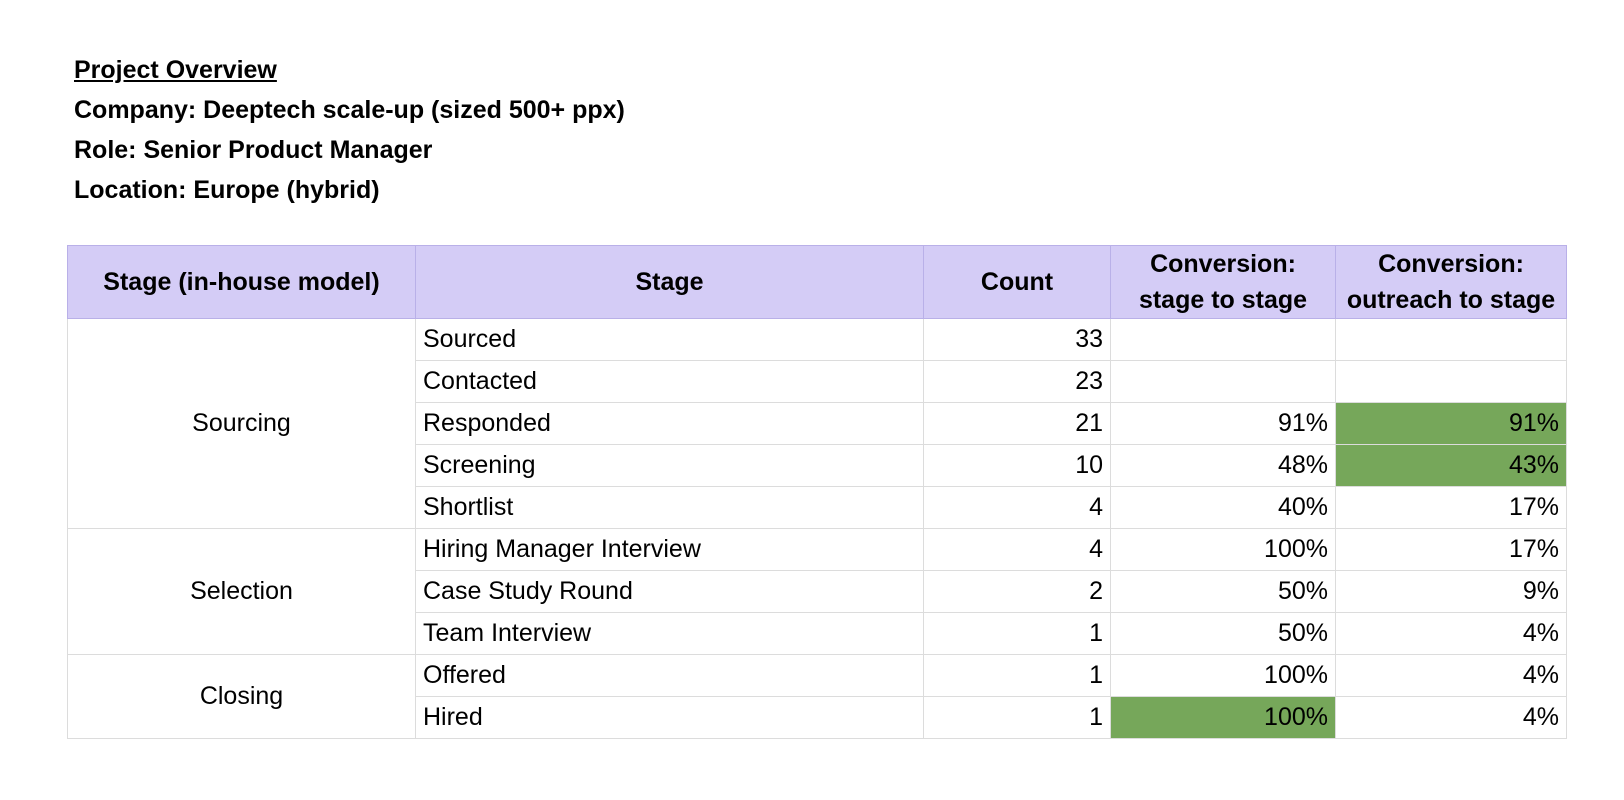  What do you see at coordinates (669, 423) in the screenshot?
I see `stage-cell: Responded` at bounding box center [669, 423].